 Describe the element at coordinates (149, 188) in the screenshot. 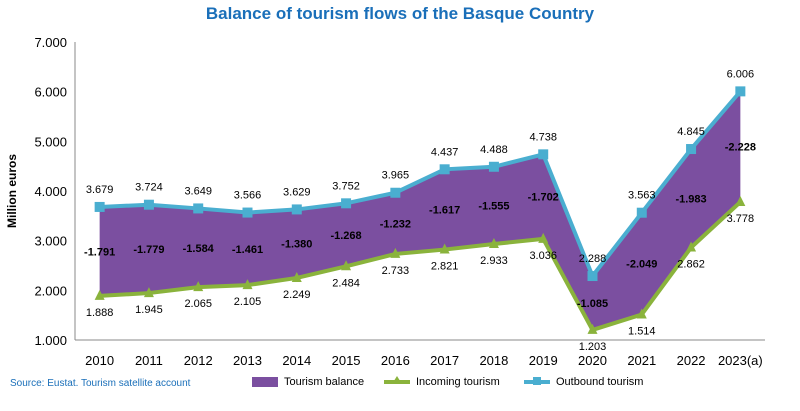

I see `outbound-data-label: 3.724` at that location.